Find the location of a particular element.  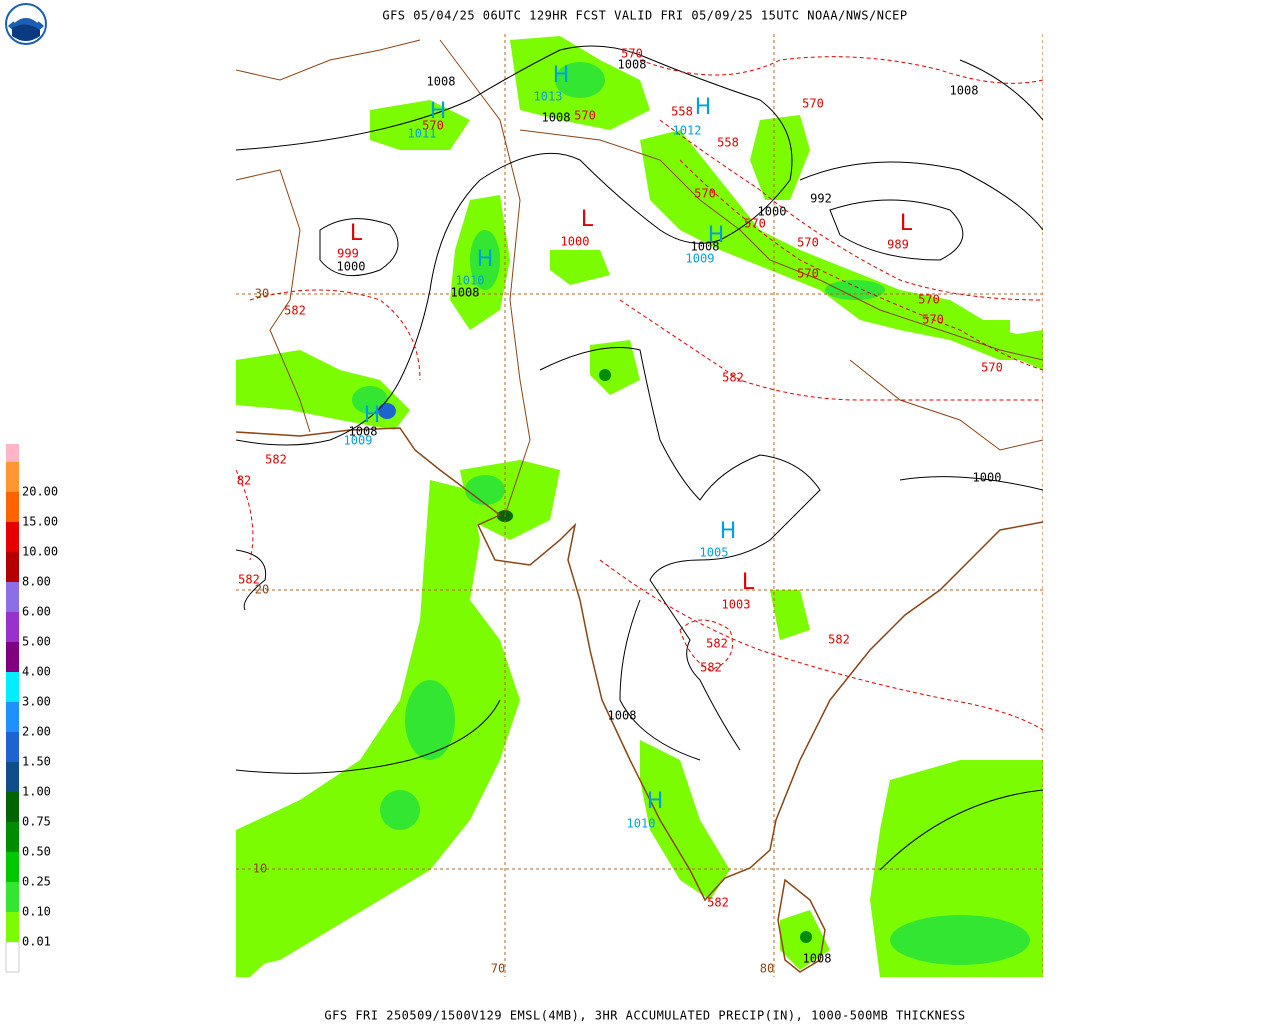

grid-label: 10 is located at coordinates (260, 869).